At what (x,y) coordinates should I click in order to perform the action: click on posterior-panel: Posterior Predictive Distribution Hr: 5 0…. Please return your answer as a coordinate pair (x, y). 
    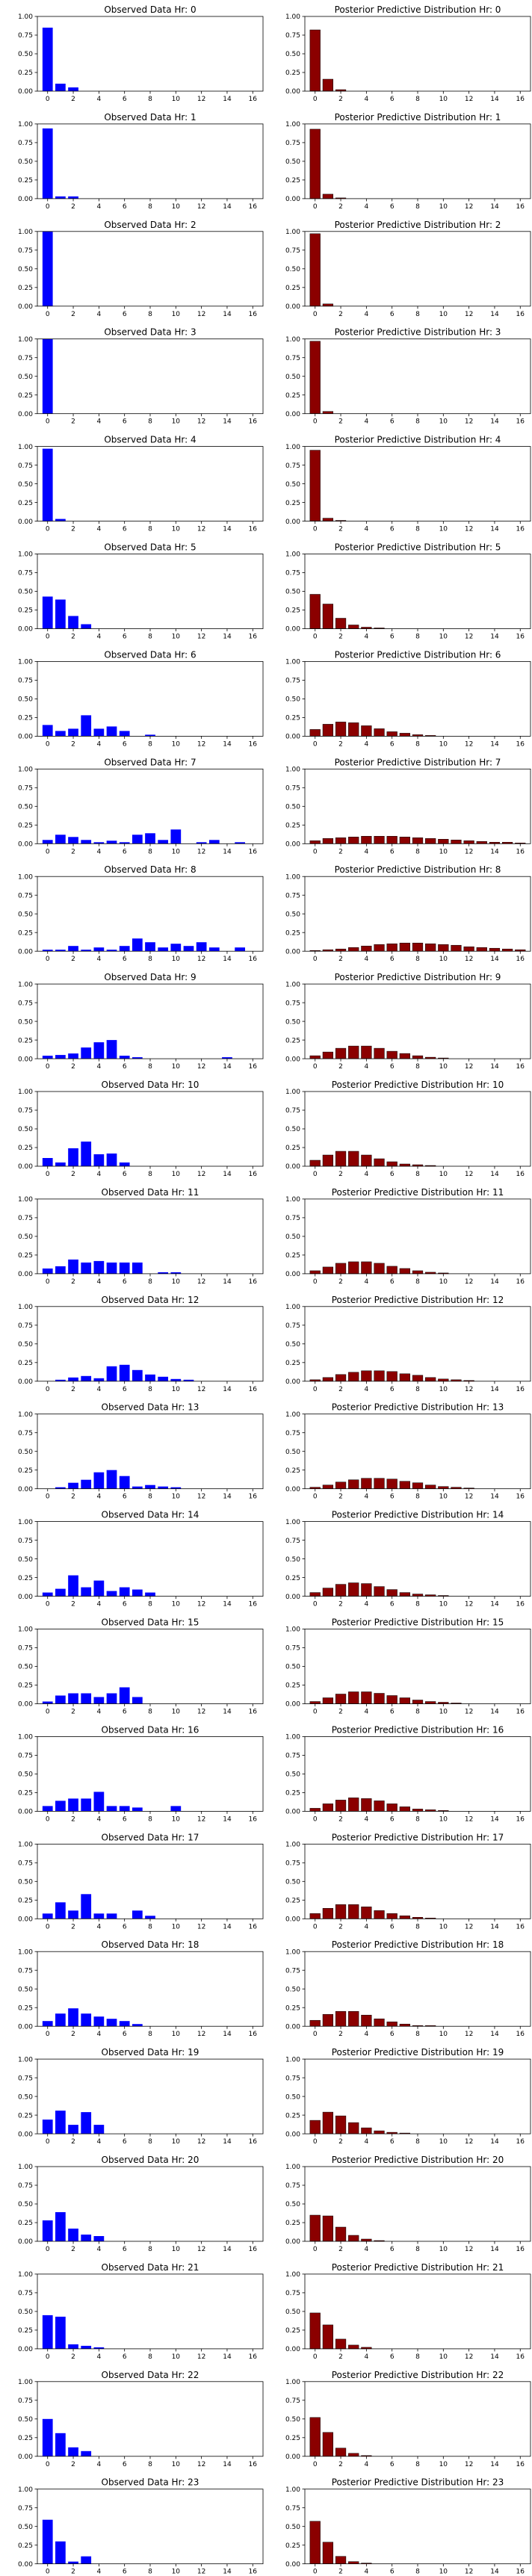
    Looking at the image, I should click on (408, 591).